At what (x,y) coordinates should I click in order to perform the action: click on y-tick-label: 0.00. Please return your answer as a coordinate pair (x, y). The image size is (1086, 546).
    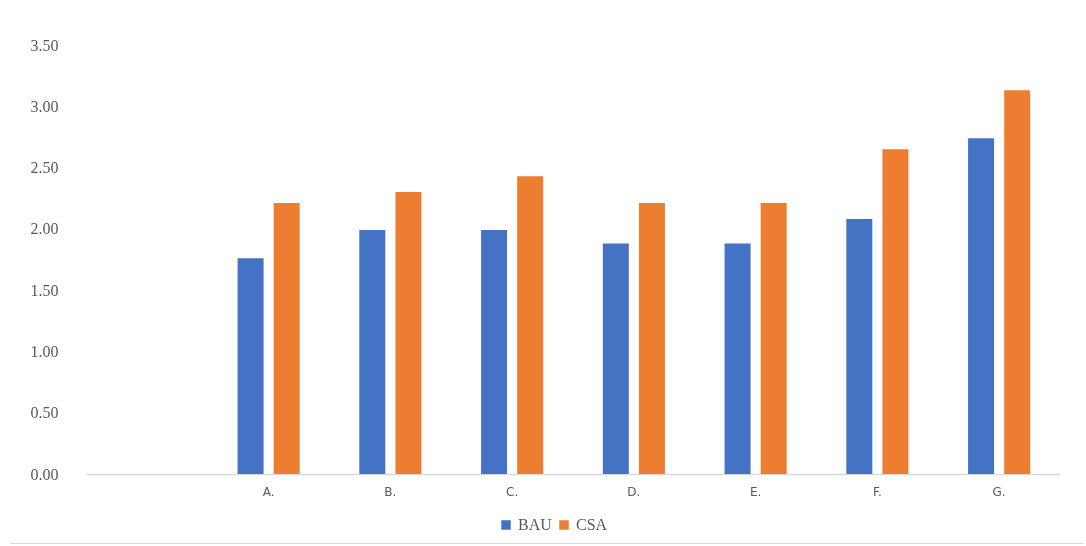
    Looking at the image, I should click on (44, 474).